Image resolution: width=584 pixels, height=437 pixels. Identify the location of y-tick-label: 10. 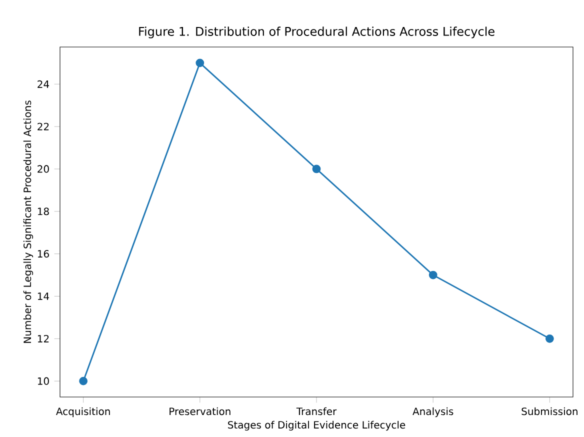
(43, 381).